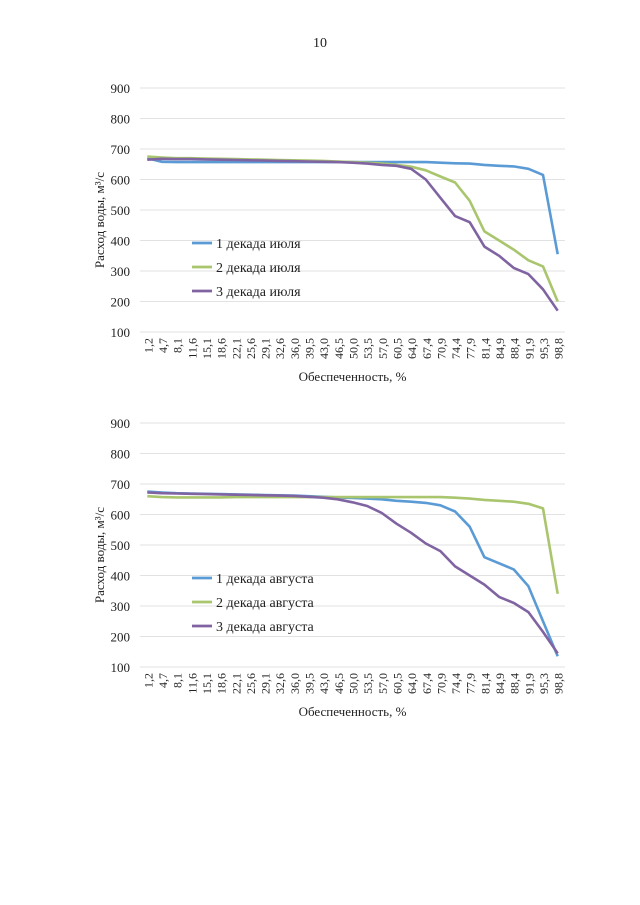  Describe the element at coordinates (265, 579) in the screenshot. I see `legend-label-1: 1 декада августа` at that location.